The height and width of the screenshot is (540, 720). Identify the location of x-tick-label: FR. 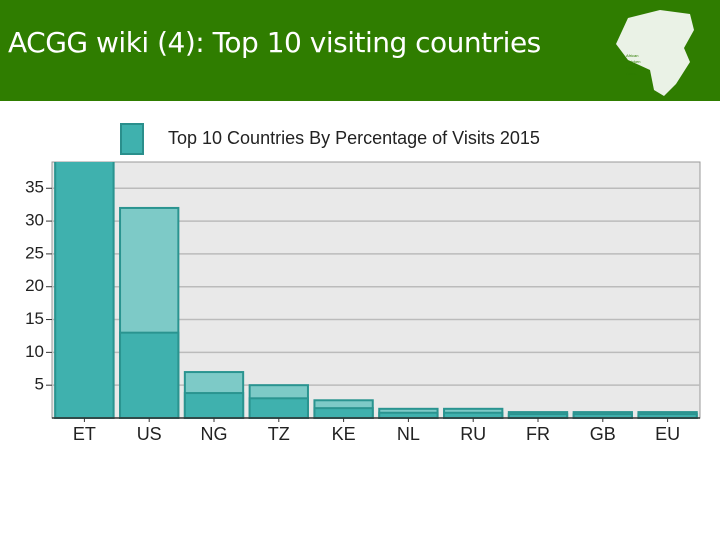
(538, 434).